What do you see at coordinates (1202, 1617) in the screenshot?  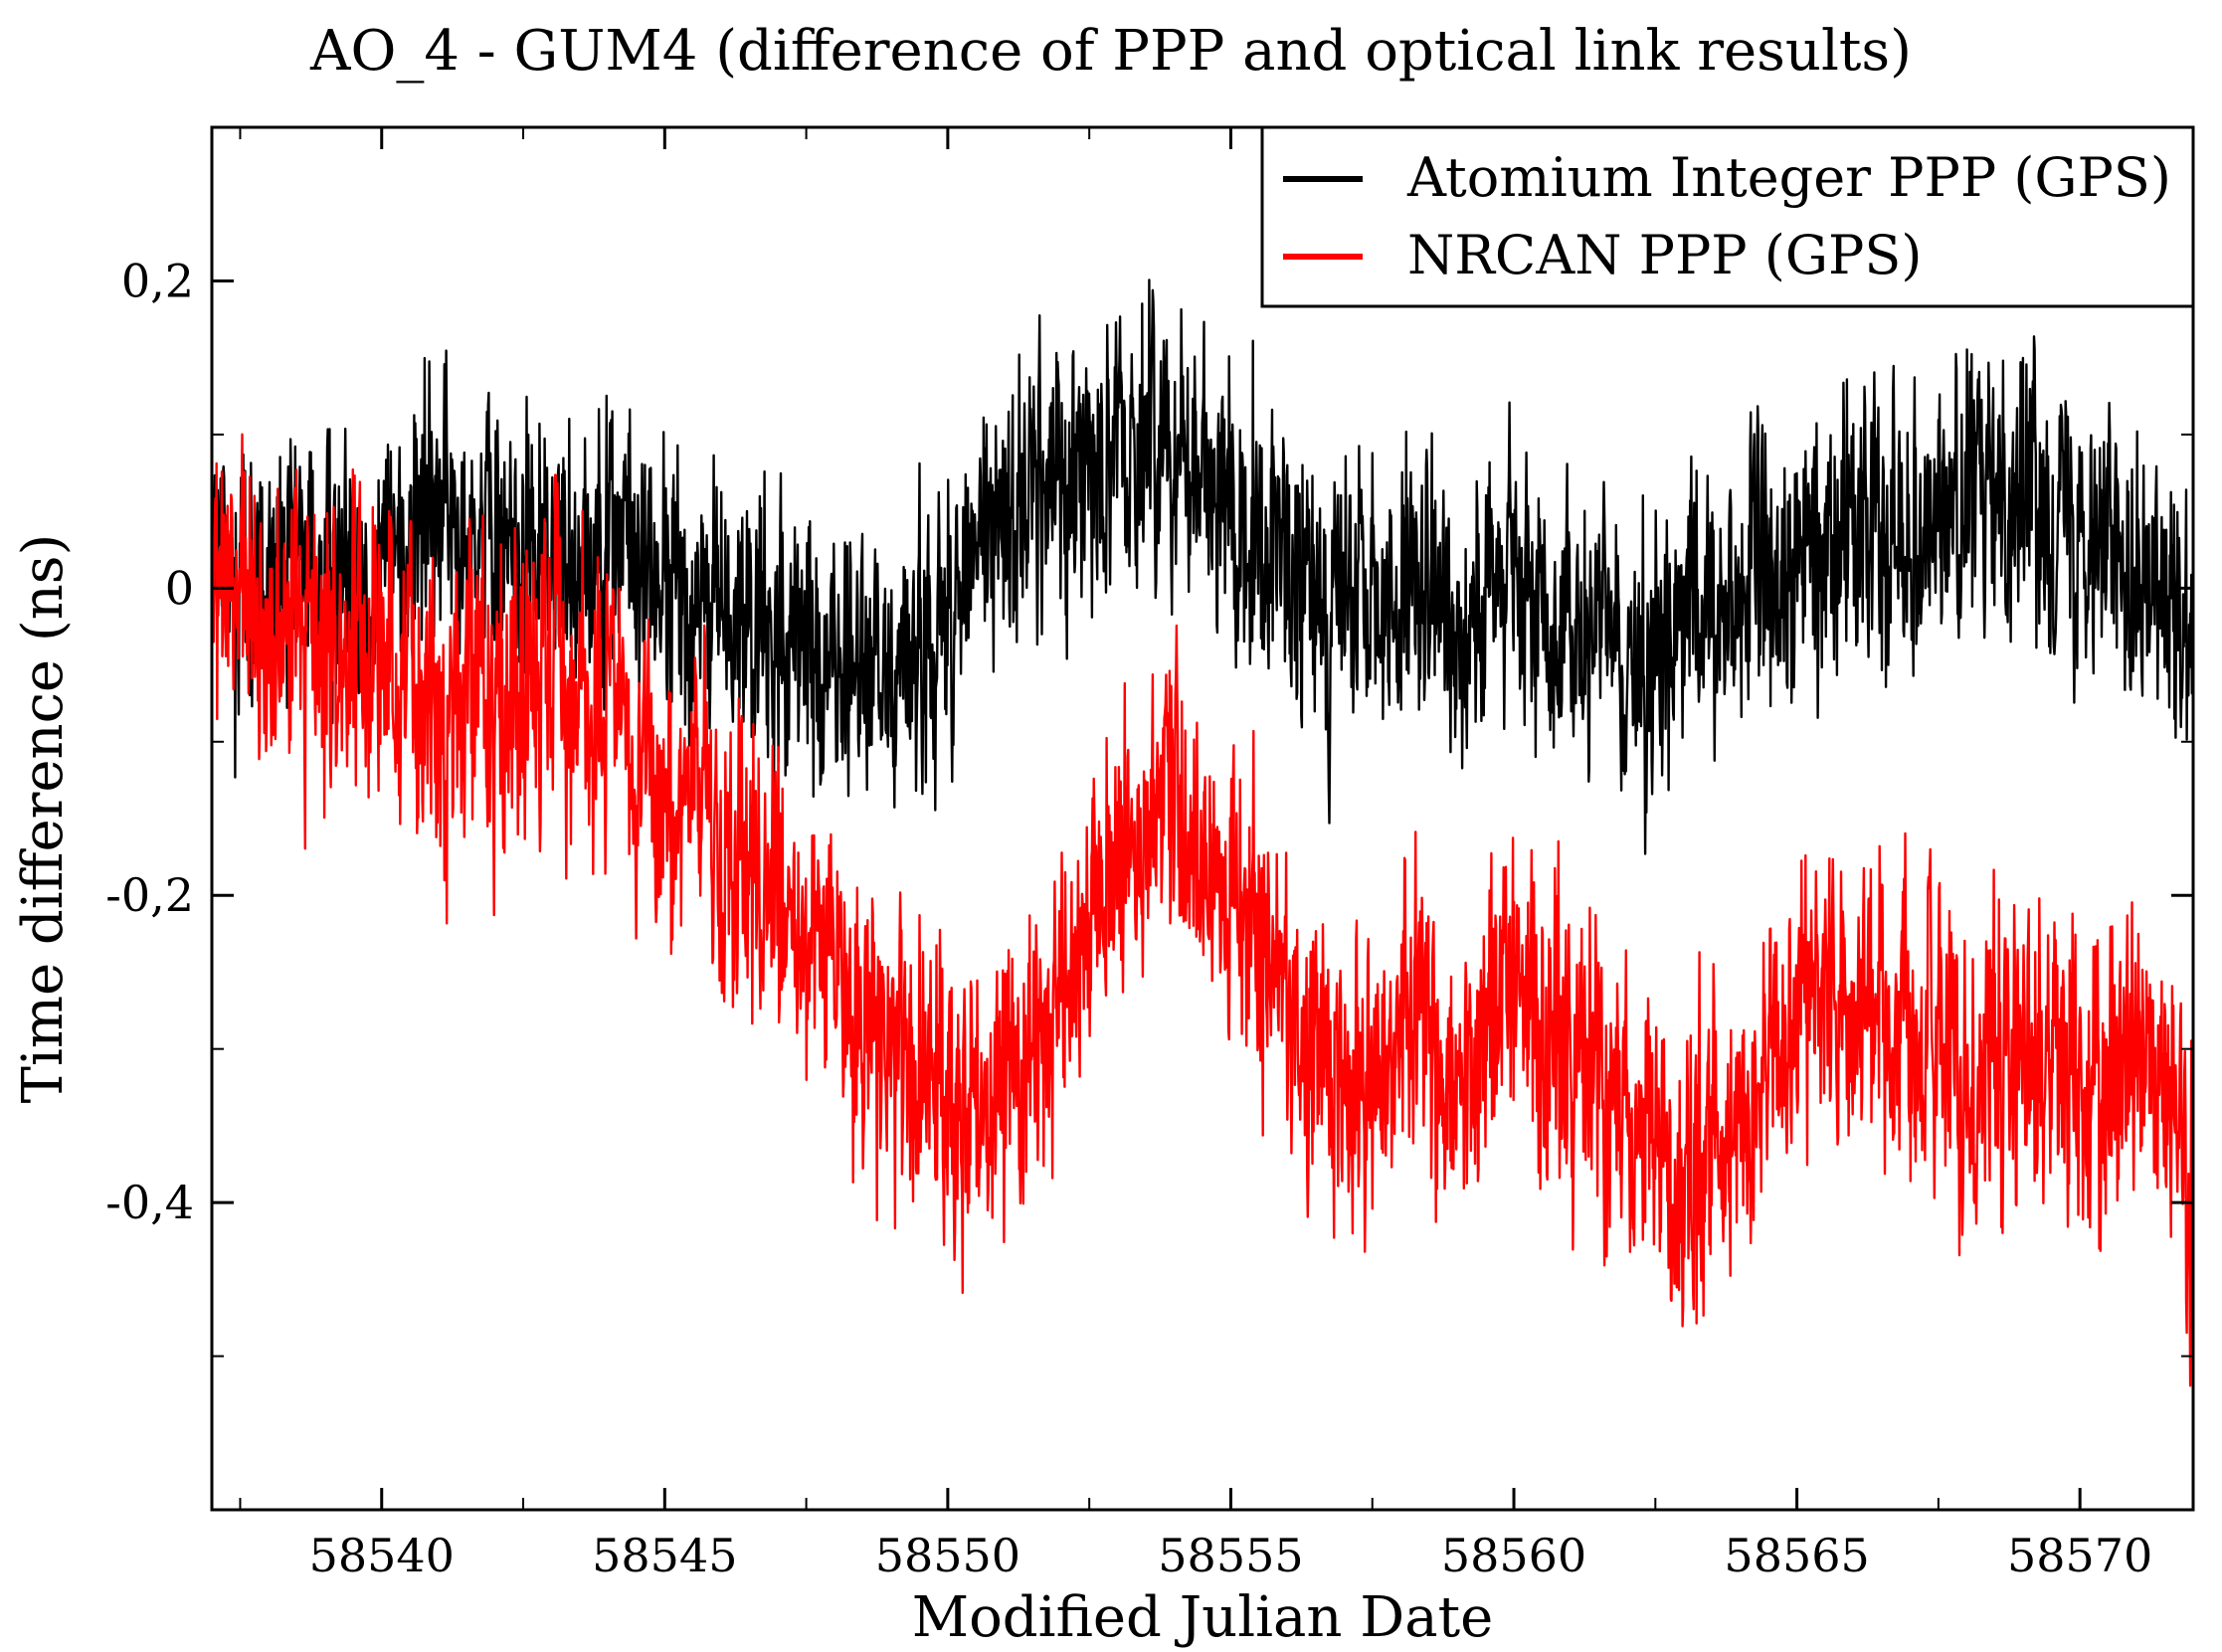 I see `x-axis-title: Modified Julian Date` at bounding box center [1202, 1617].